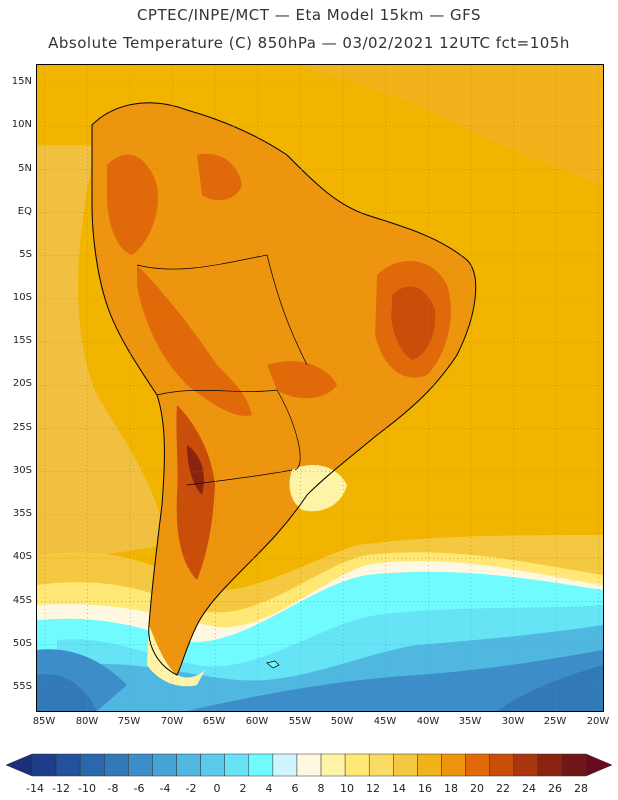  What do you see at coordinates (87, 788) in the screenshot?
I see `colorbar-label: -10` at bounding box center [87, 788].